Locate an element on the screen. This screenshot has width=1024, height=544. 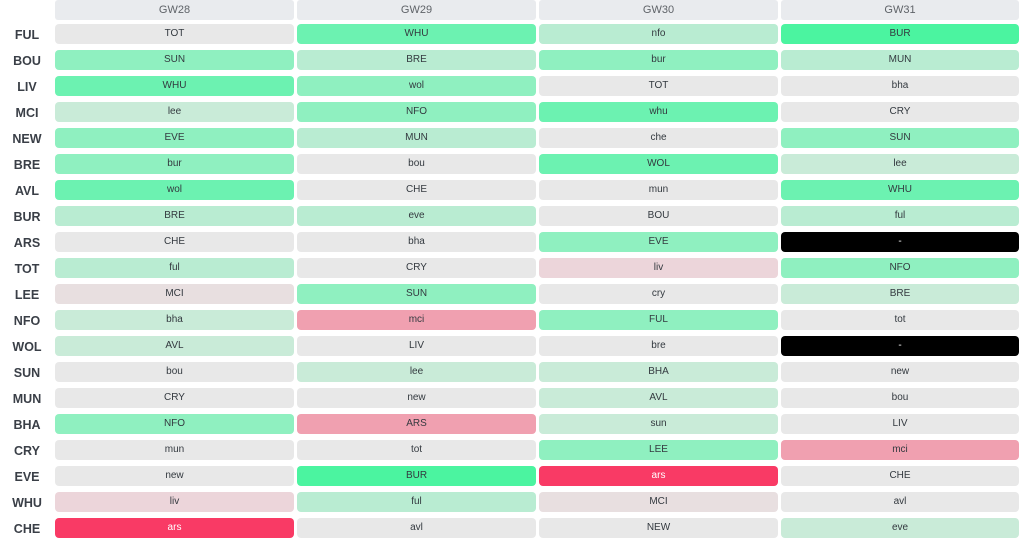
fixture-cell: tot is located at coordinates (900, 320).